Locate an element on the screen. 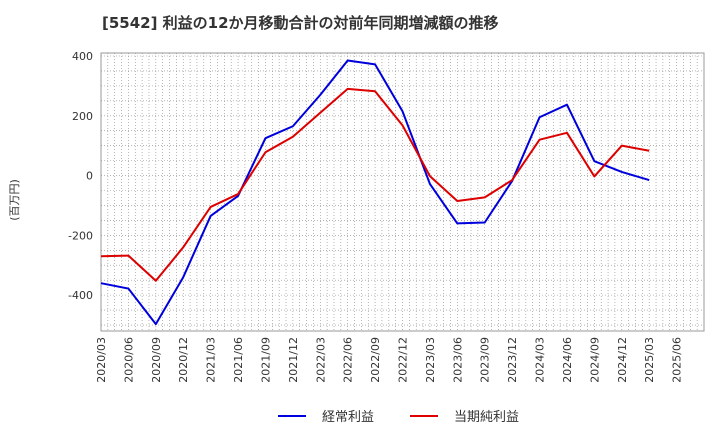 The height and width of the screenshot is (440, 720). x-tick-label: 2025/03 is located at coordinates (649, 360).